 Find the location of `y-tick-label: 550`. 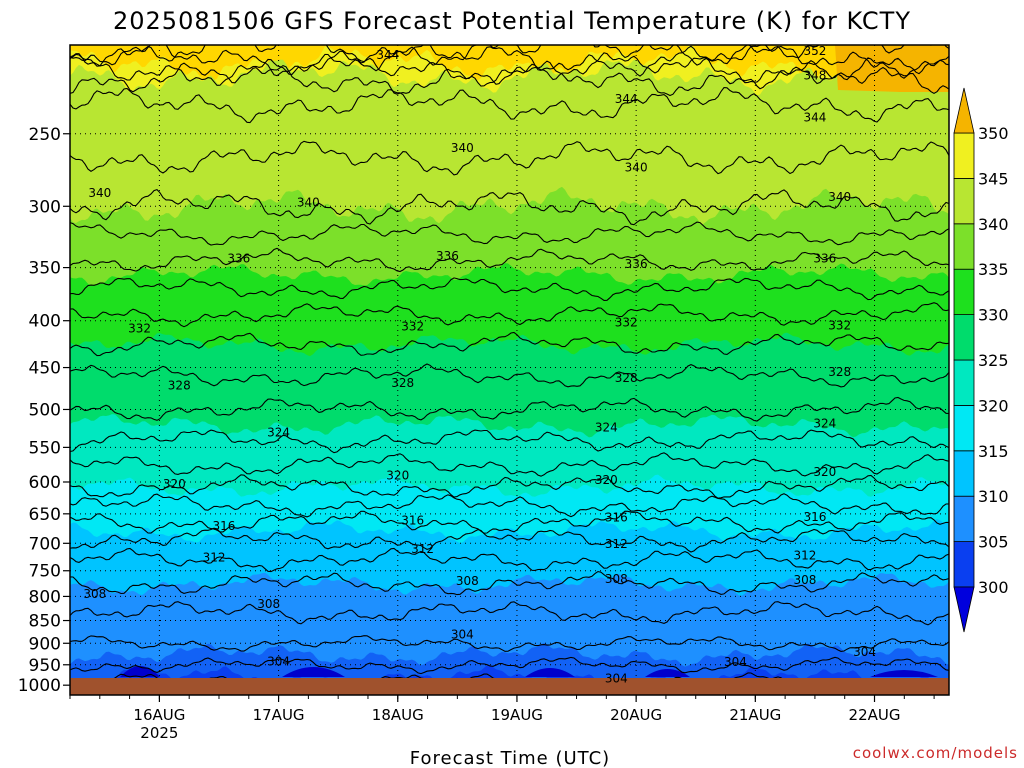

y-tick-label: 550 is located at coordinates (45, 448).